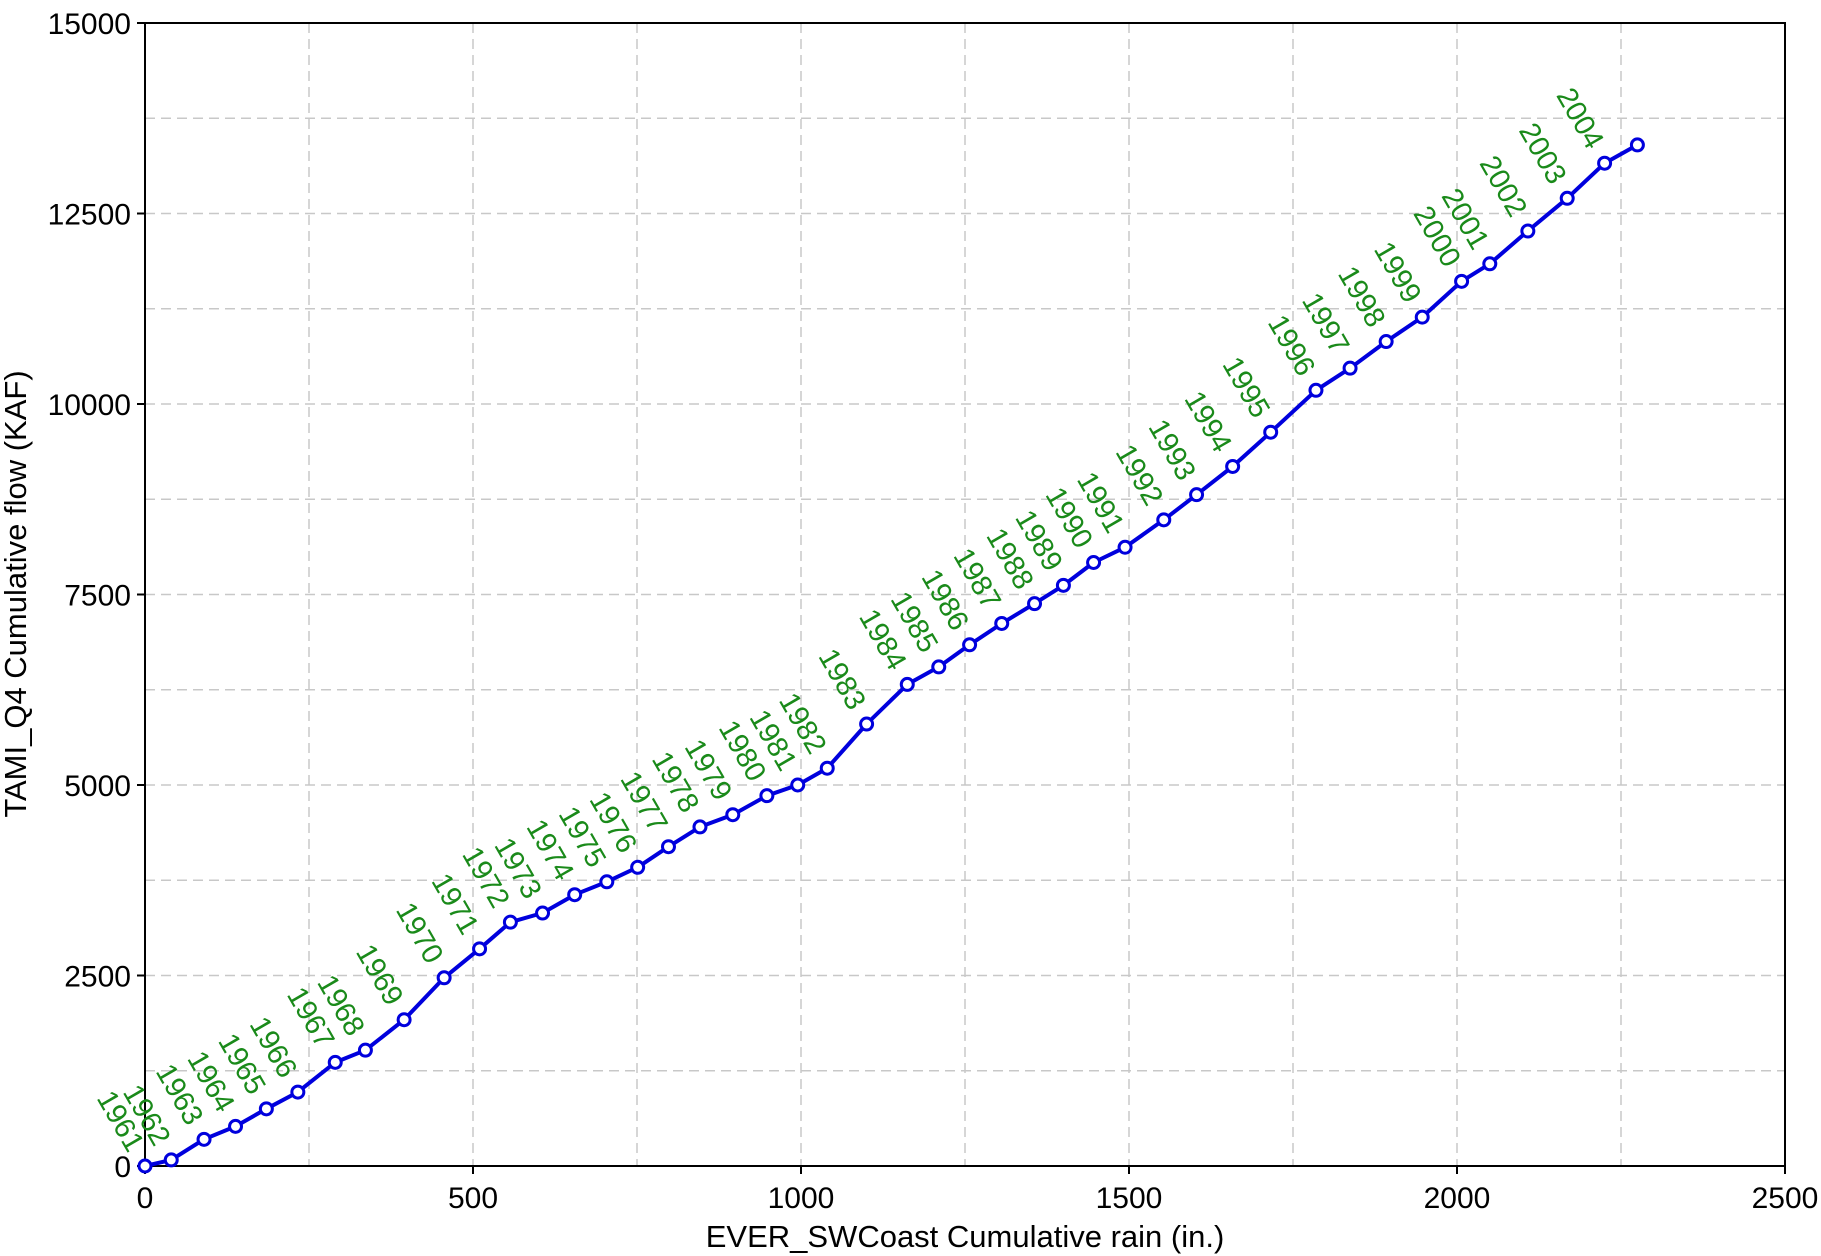 The height and width of the screenshot is (1256, 1821). I want to click on x-axis-ticks: 0 500 1000 1500 2000 2500, so click(978, 1190).